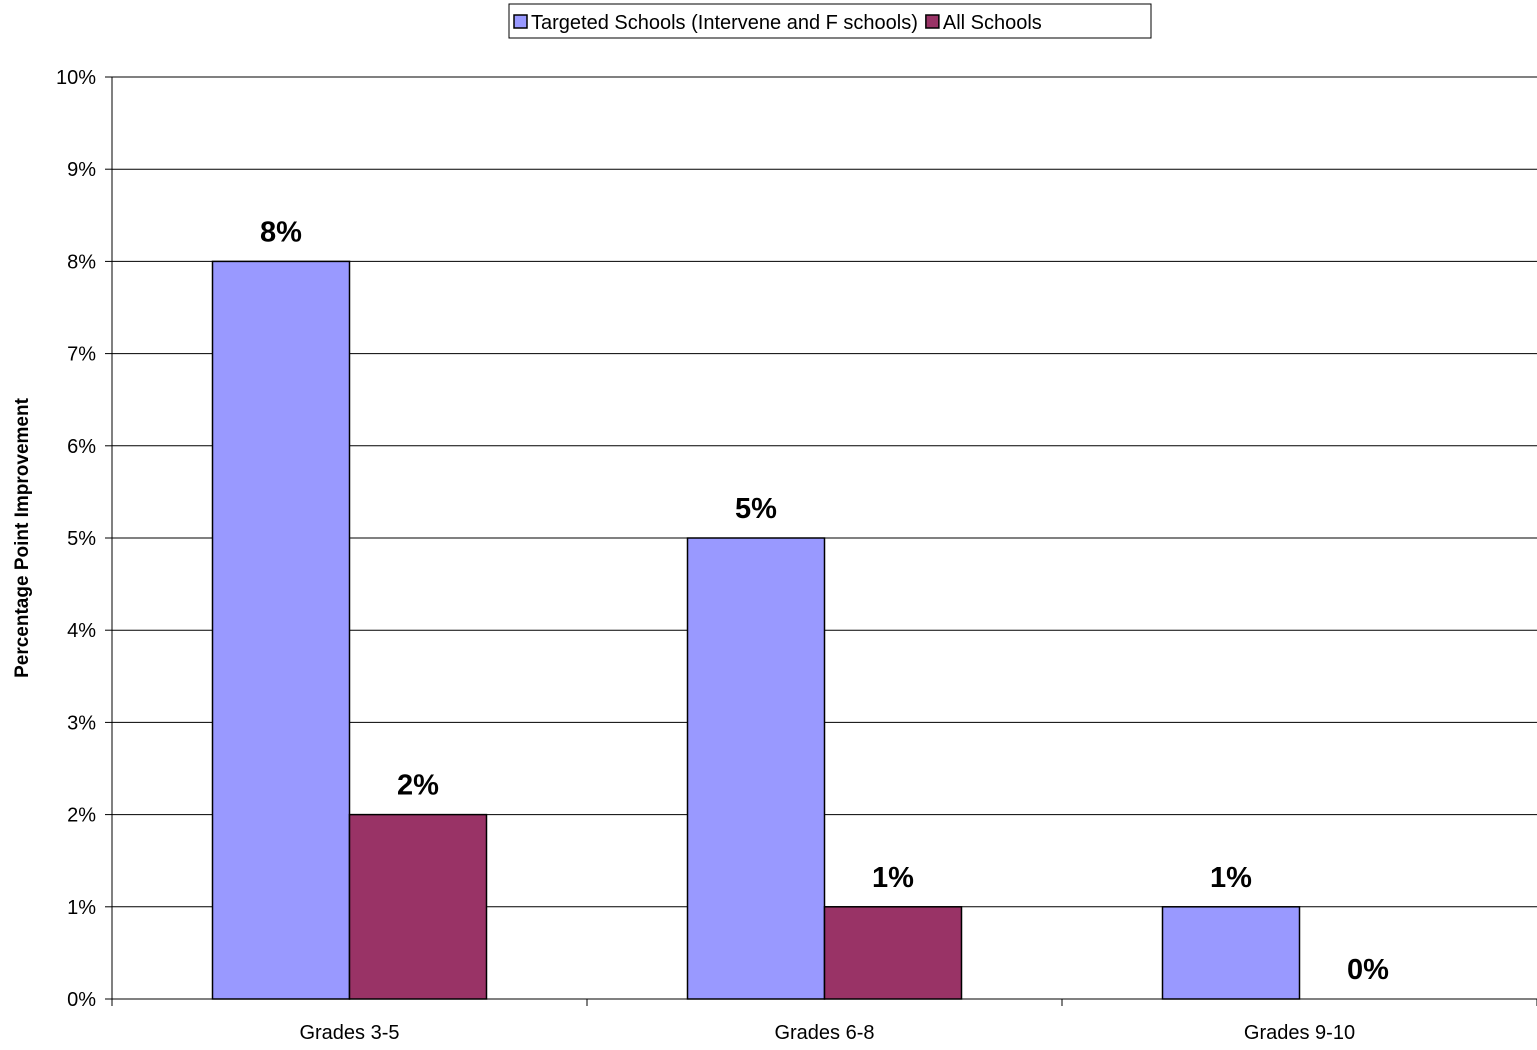 The image size is (1537, 1050). Describe the element at coordinates (22, 537) in the screenshot. I see `y-axis-title: Percentage Point Improvement` at that location.